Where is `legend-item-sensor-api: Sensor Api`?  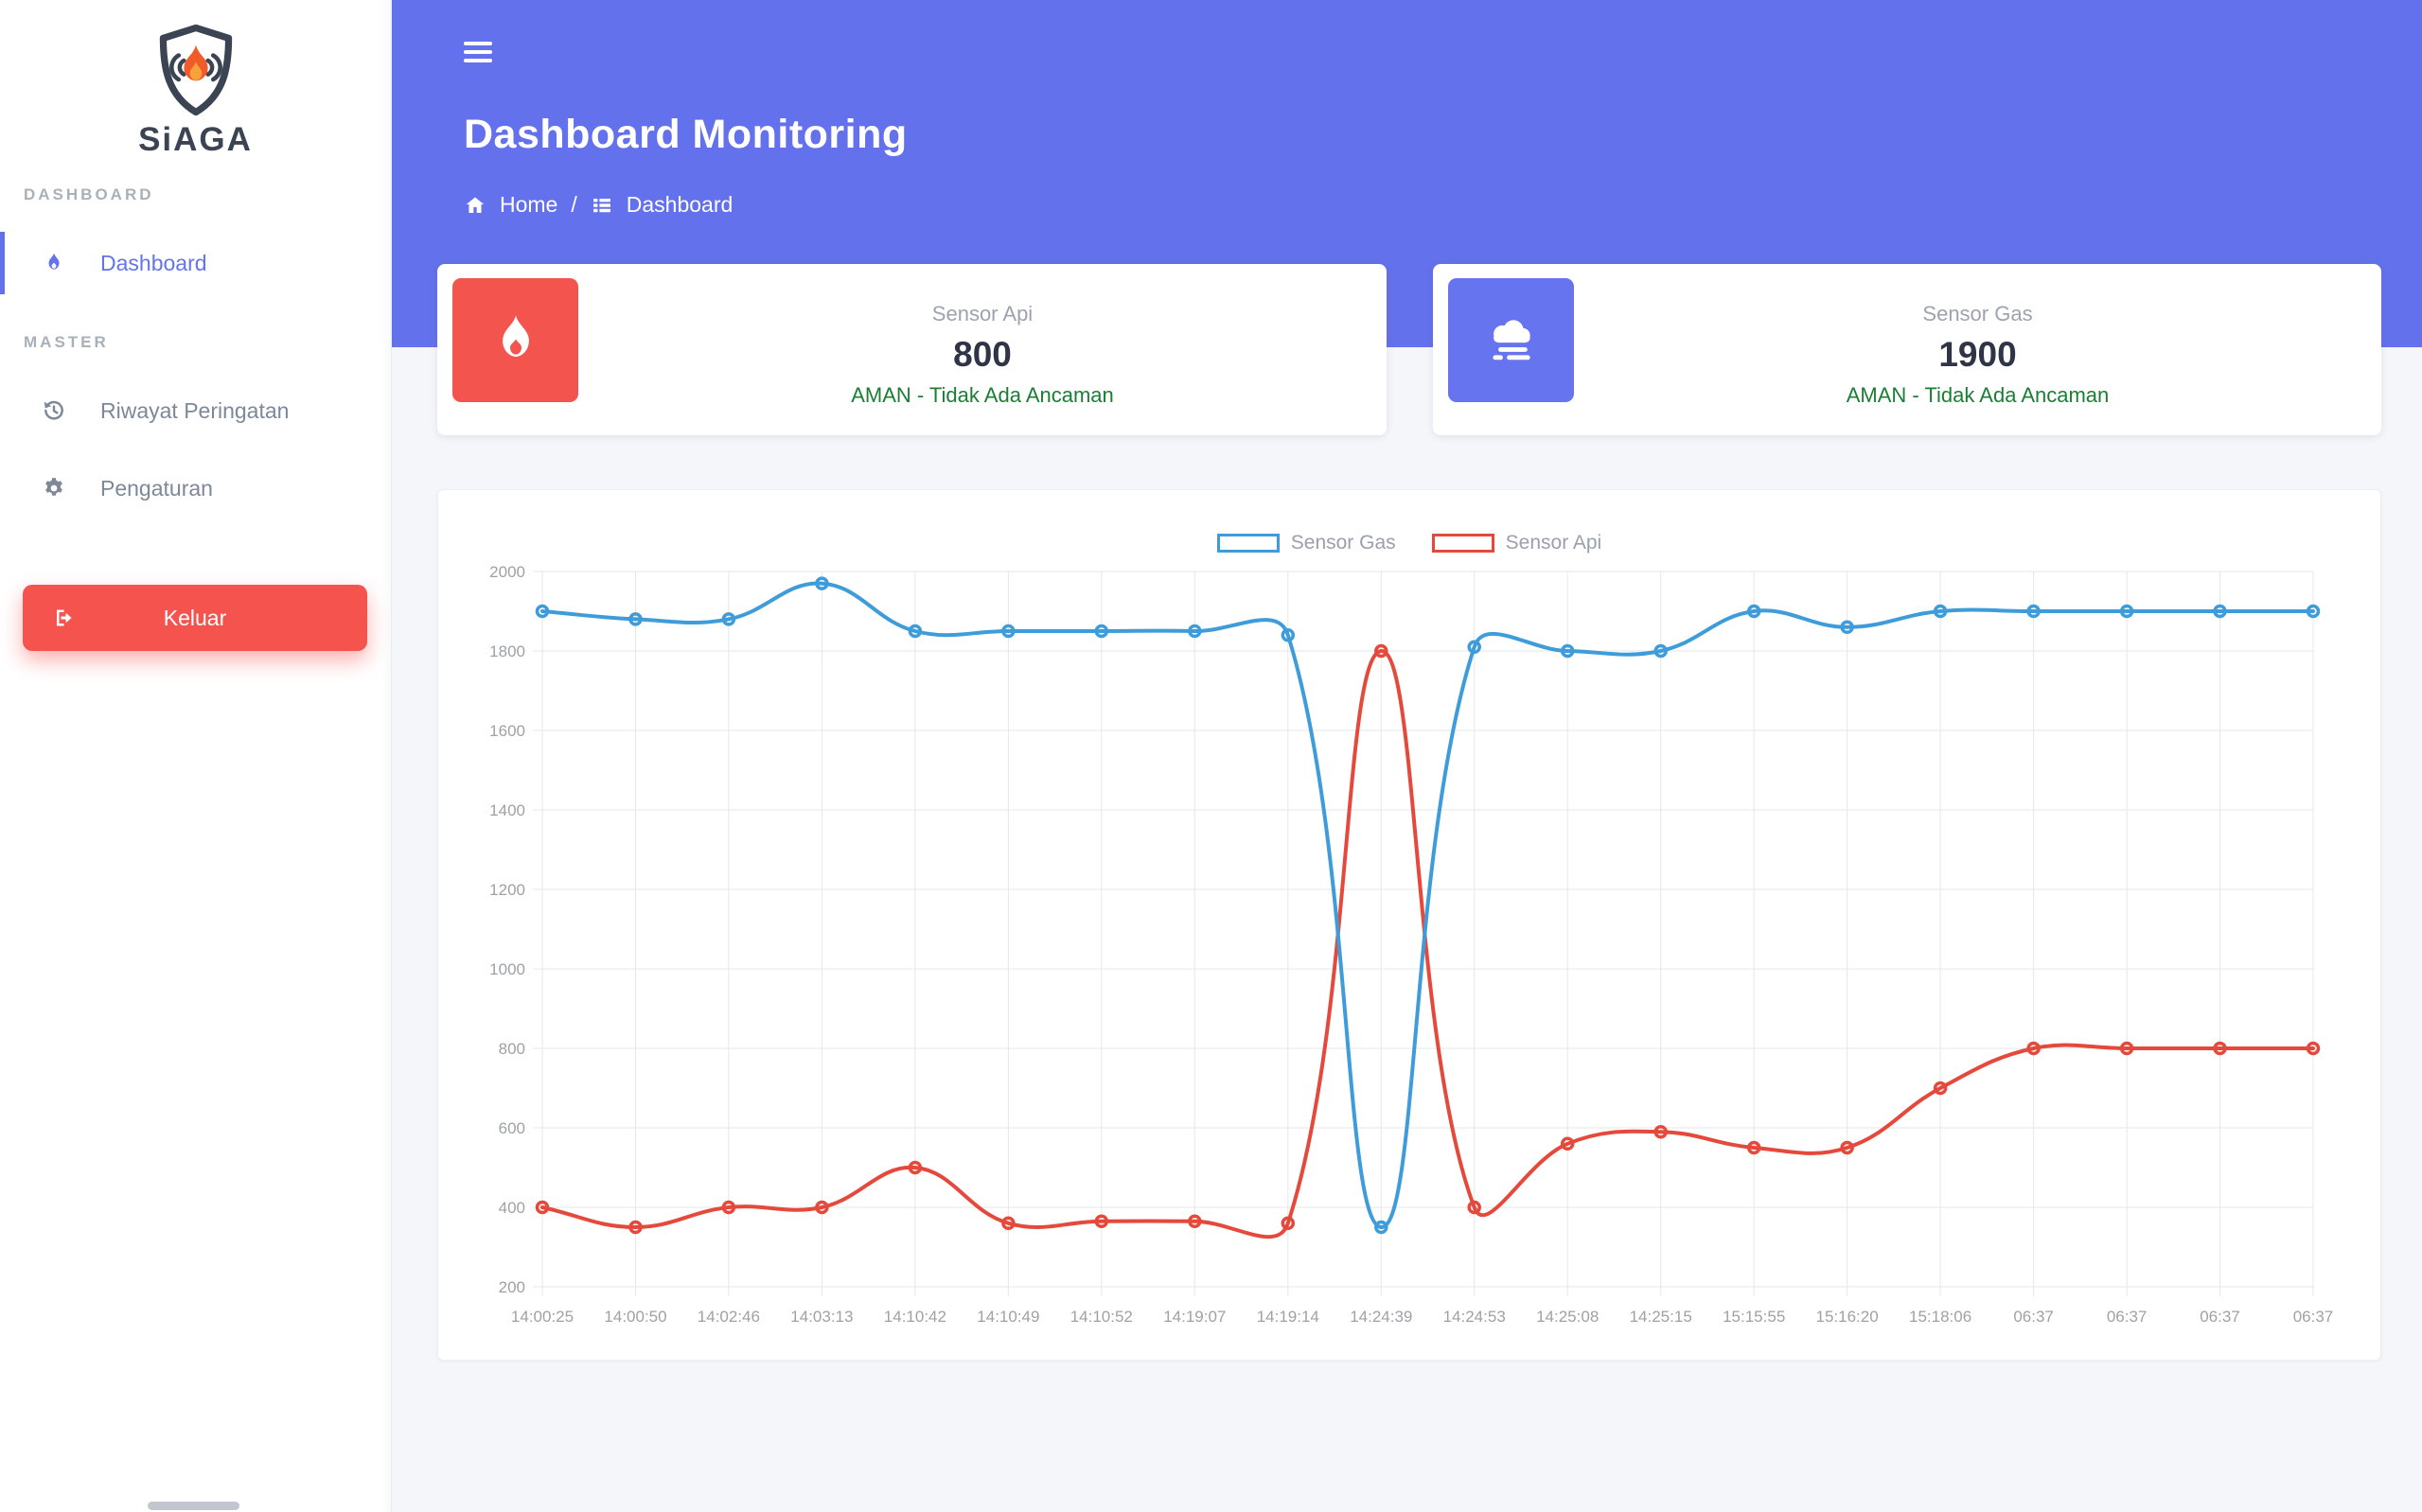 legend-item-sensor-api: Sensor Api is located at coordinates (1516, 543).